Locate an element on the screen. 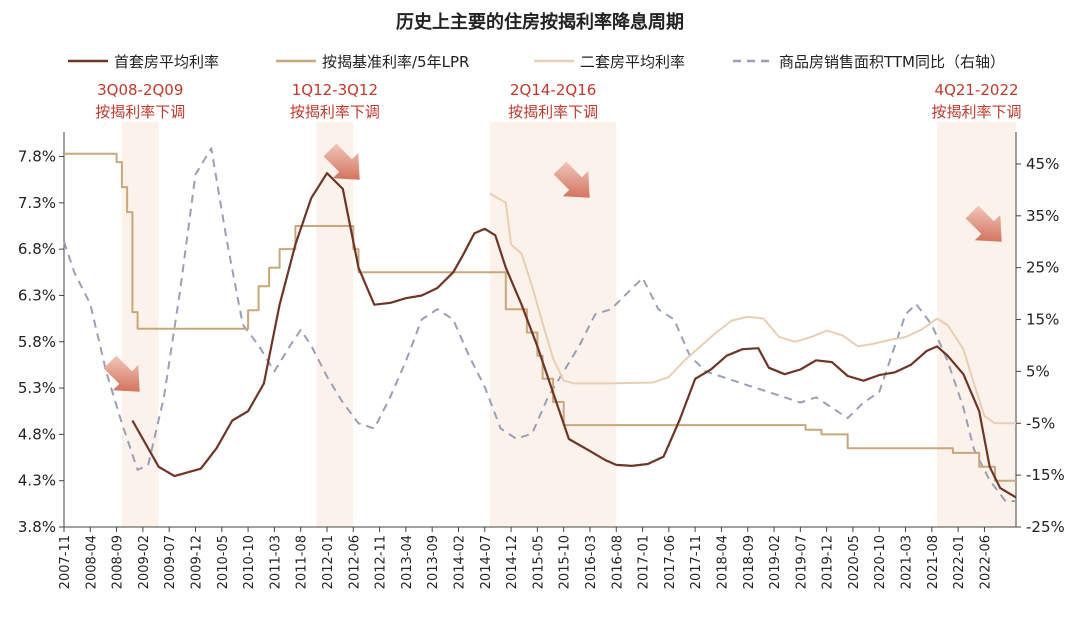 The height and width of the screenshot is (627, 1080). y-left-tick-label: 6.3% is located at coordinates (37, 295).